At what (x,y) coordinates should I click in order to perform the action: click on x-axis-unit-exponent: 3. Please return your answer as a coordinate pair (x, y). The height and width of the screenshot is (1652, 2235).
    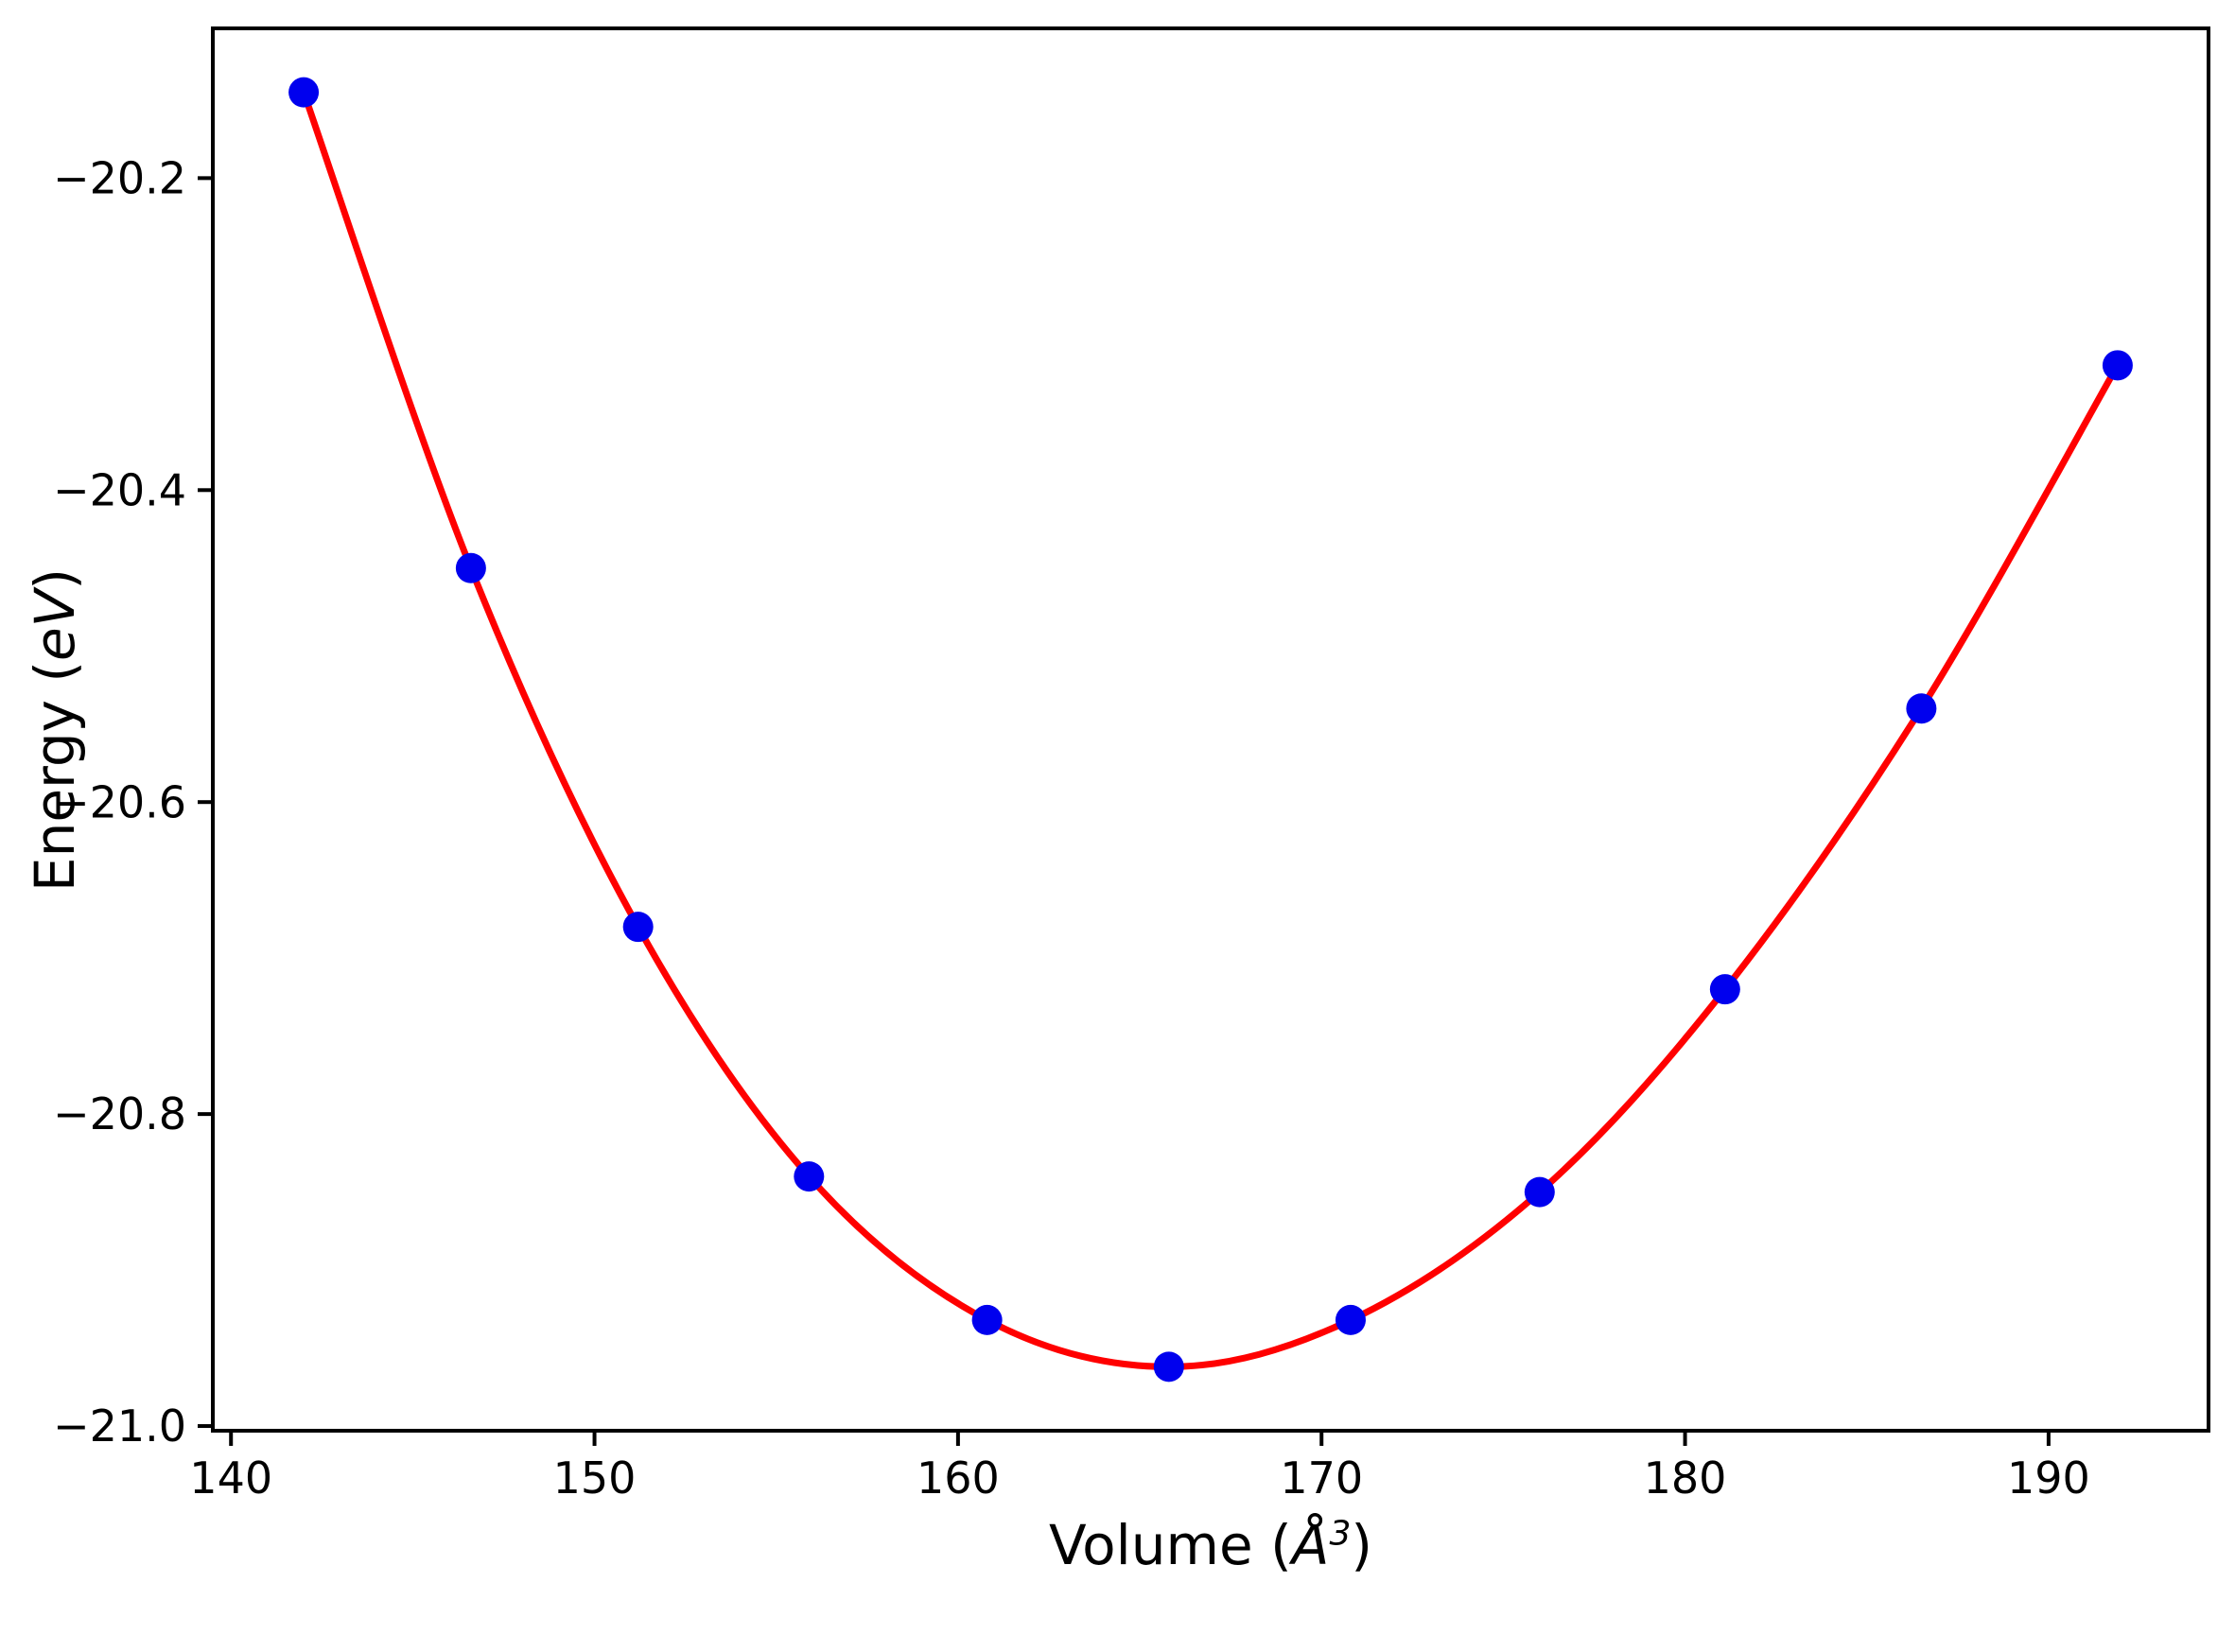
    Looking at the image, I should click on (1340, 1534).